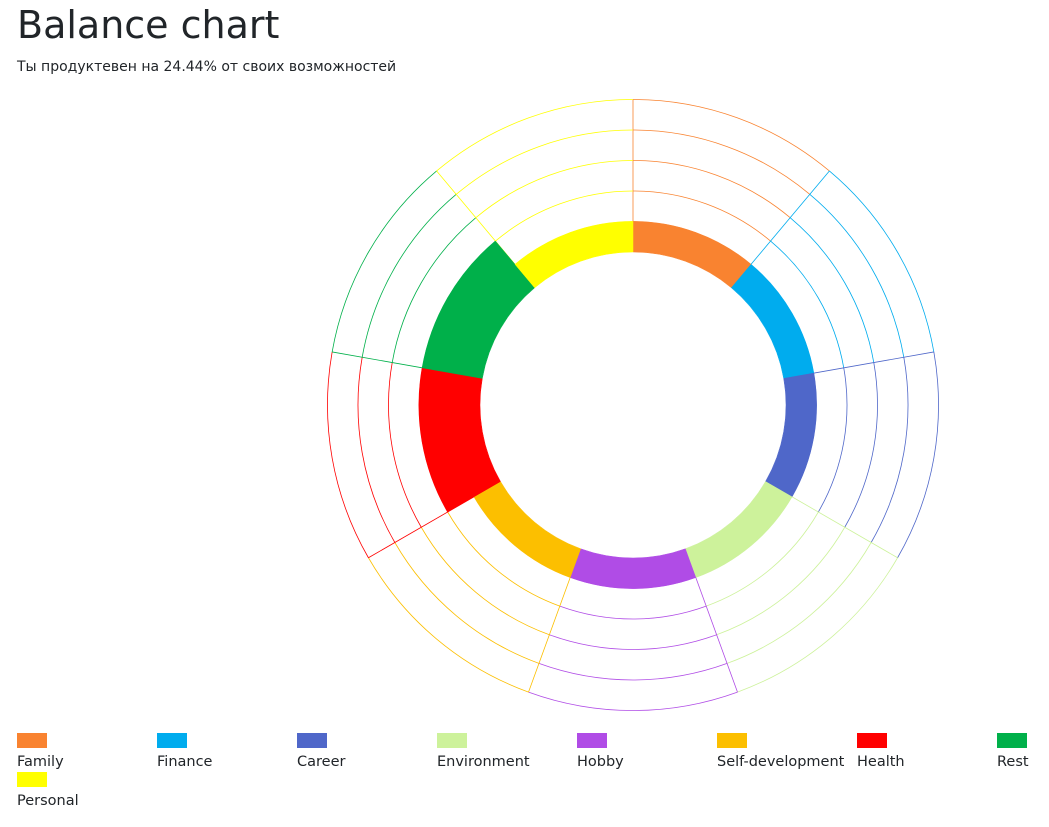 This screenshot has height=827, width=1049. Describe the element at coordinates (32, 740) in the screenshot. I see `legend-swatch-family` at that location.